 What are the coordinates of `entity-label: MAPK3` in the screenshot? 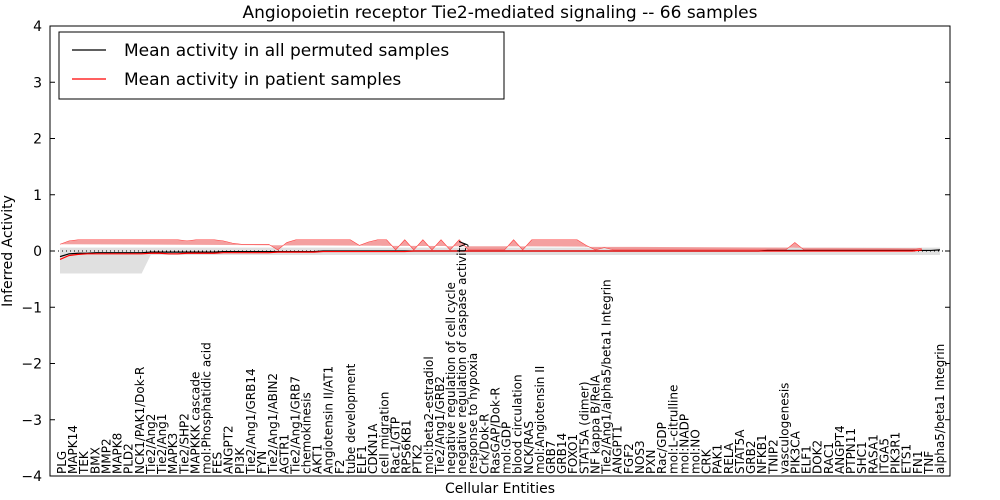 It's located at (173, 453).